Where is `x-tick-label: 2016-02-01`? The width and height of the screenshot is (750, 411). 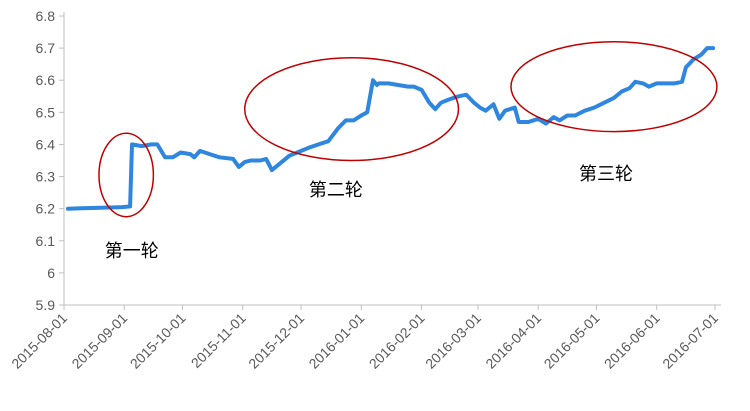
x-tick-label: 2016-02-01 is located at coordinates (397, 341).